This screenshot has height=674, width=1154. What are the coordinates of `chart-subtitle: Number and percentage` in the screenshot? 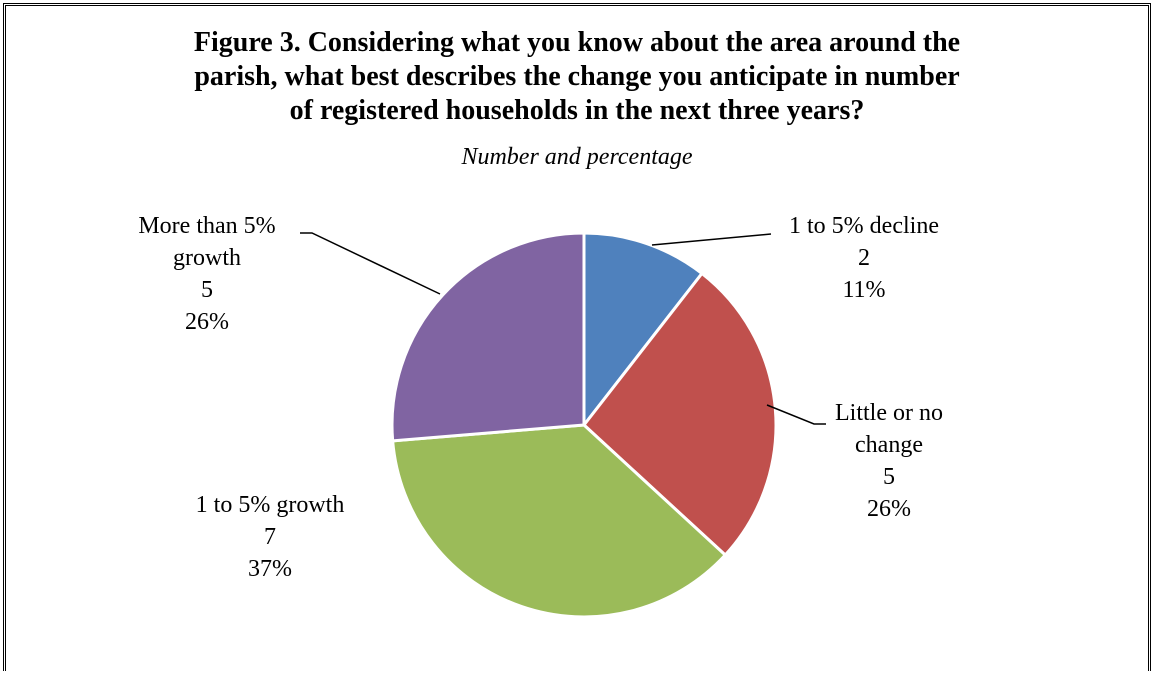 It's located at (577, 157).